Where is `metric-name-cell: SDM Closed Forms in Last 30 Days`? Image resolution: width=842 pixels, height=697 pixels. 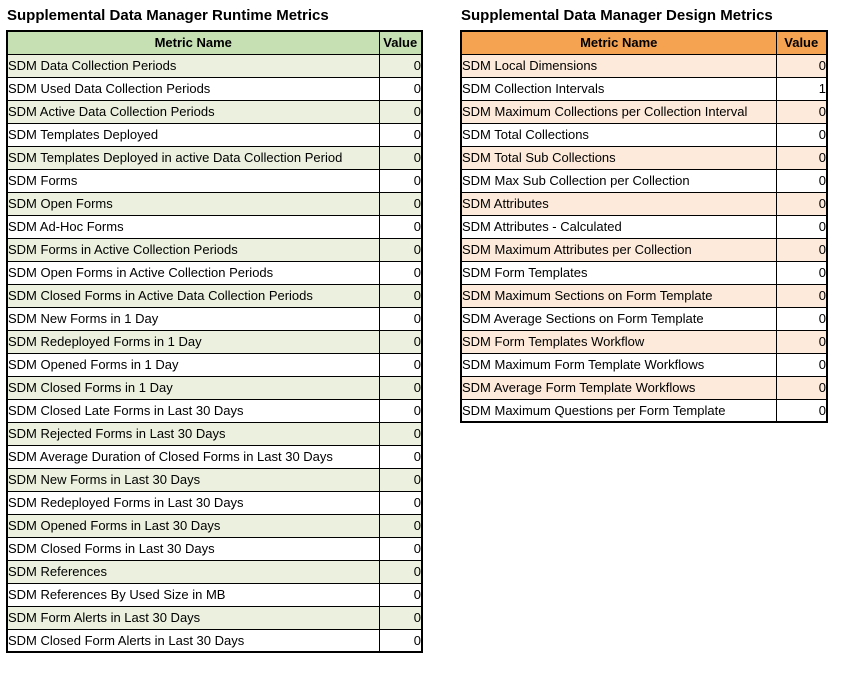
metric-name-cell: SDM Closed Forms in Last 30 Days is located at coordinates (193, 548).